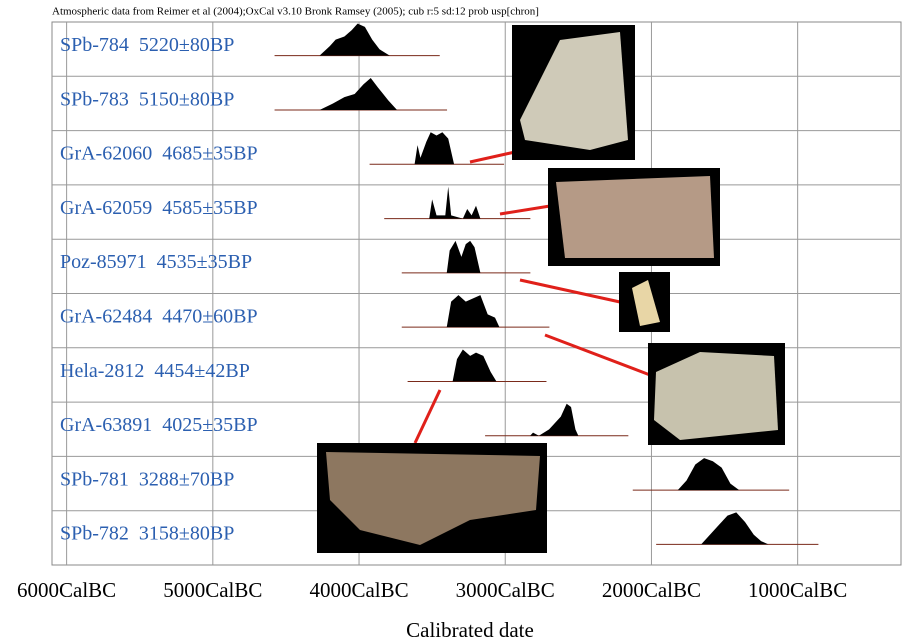 This screenshot has width=902, height=644. I want to click on series-label: SPb-784 5220±80BP, so click(147, 45).